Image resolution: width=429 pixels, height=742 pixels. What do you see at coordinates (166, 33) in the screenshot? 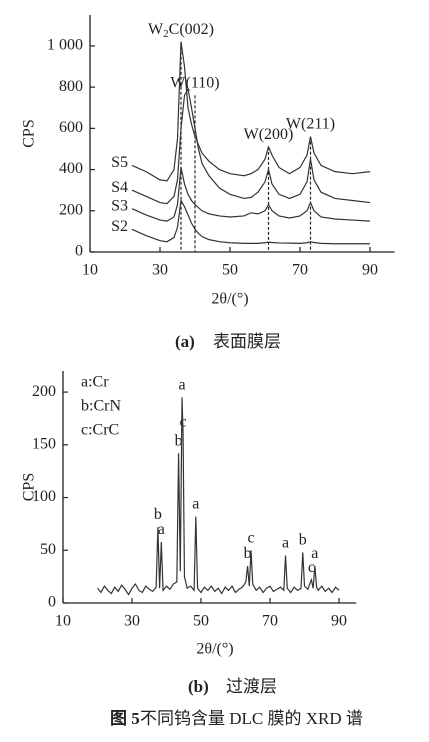
I see `label-part: 2` at bounding box center [166, 33].